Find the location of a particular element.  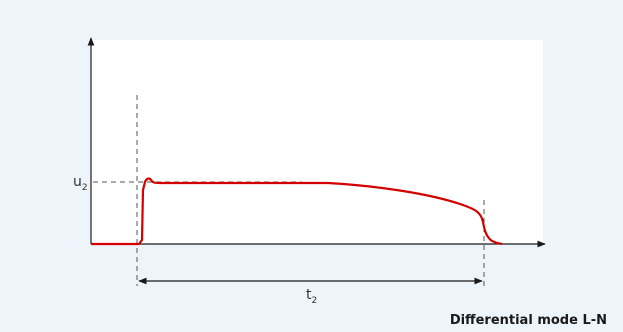

diagram-caption: Differential mode L-N is located at coordinates (528, 320).